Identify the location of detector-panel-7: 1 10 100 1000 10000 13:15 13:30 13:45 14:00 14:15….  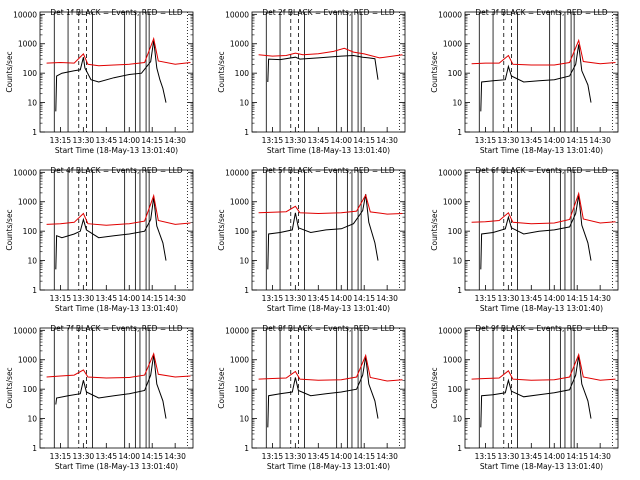
(99, 397).